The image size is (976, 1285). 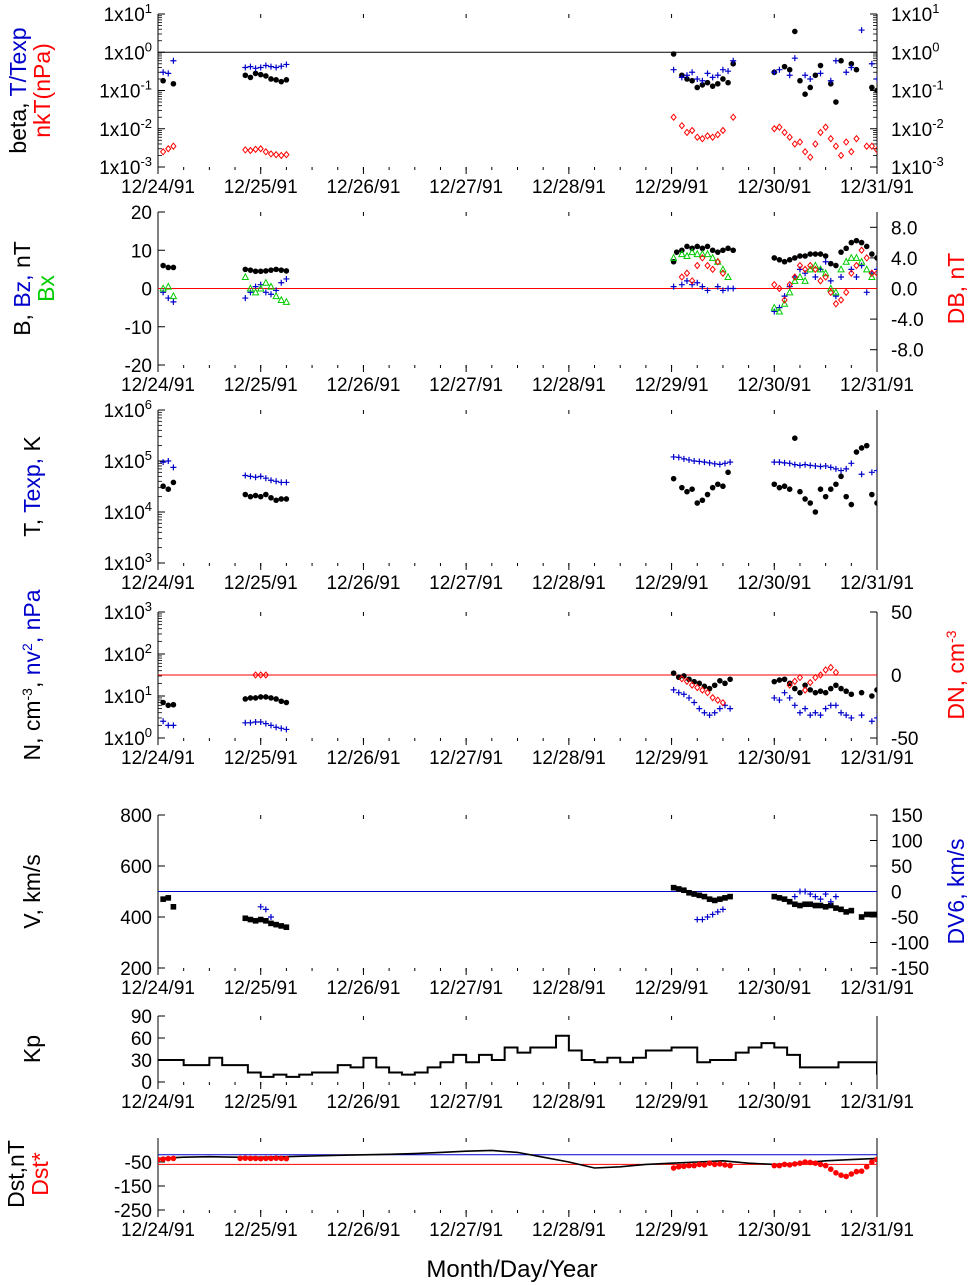 I want to click on tick-label: 600, so click(x=136, y=867).